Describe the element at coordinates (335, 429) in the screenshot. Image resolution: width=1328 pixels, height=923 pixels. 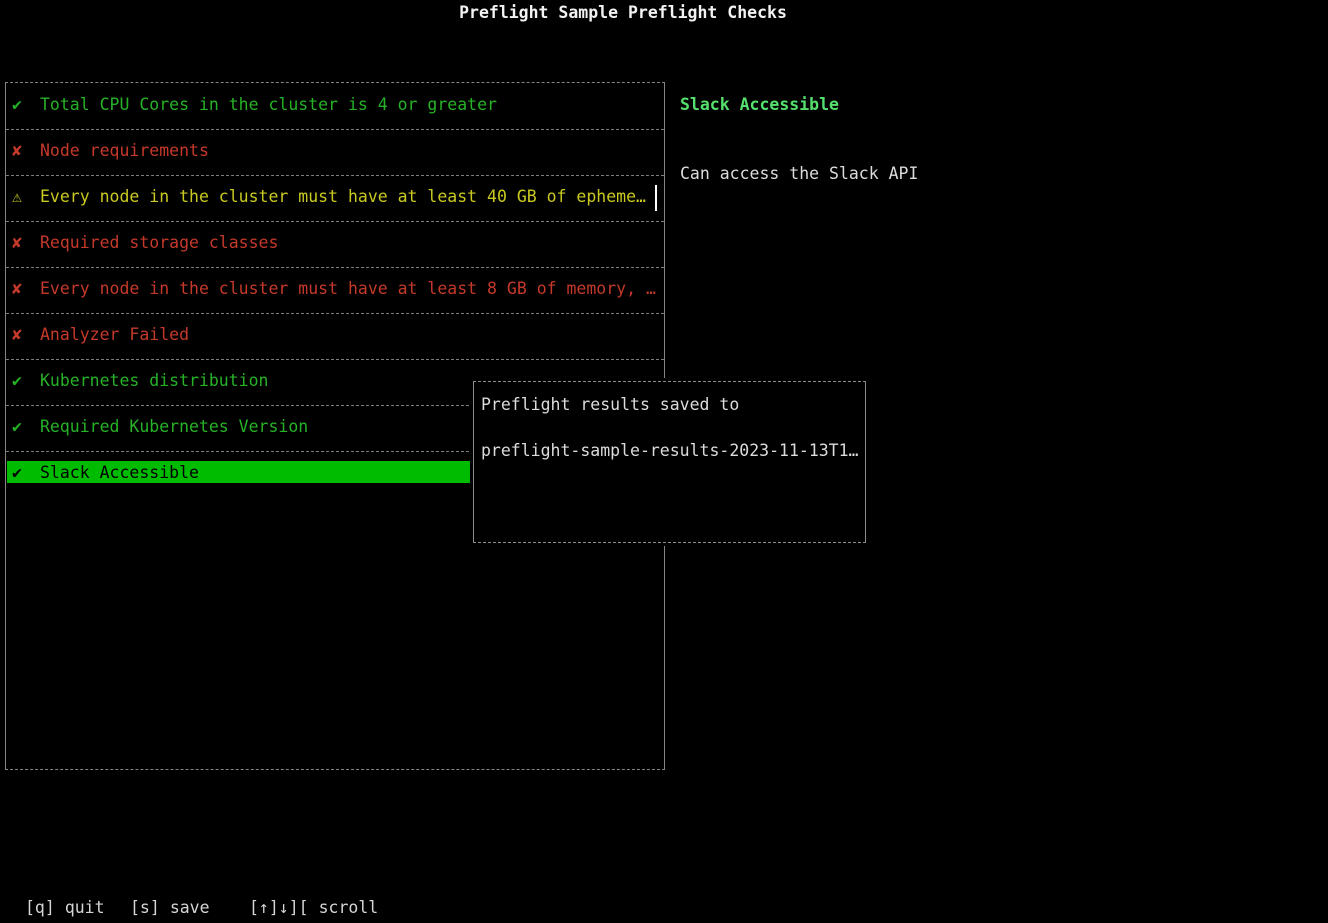
I see `preflight-check-item: ✔ Required Kubernetes Version` at that location.